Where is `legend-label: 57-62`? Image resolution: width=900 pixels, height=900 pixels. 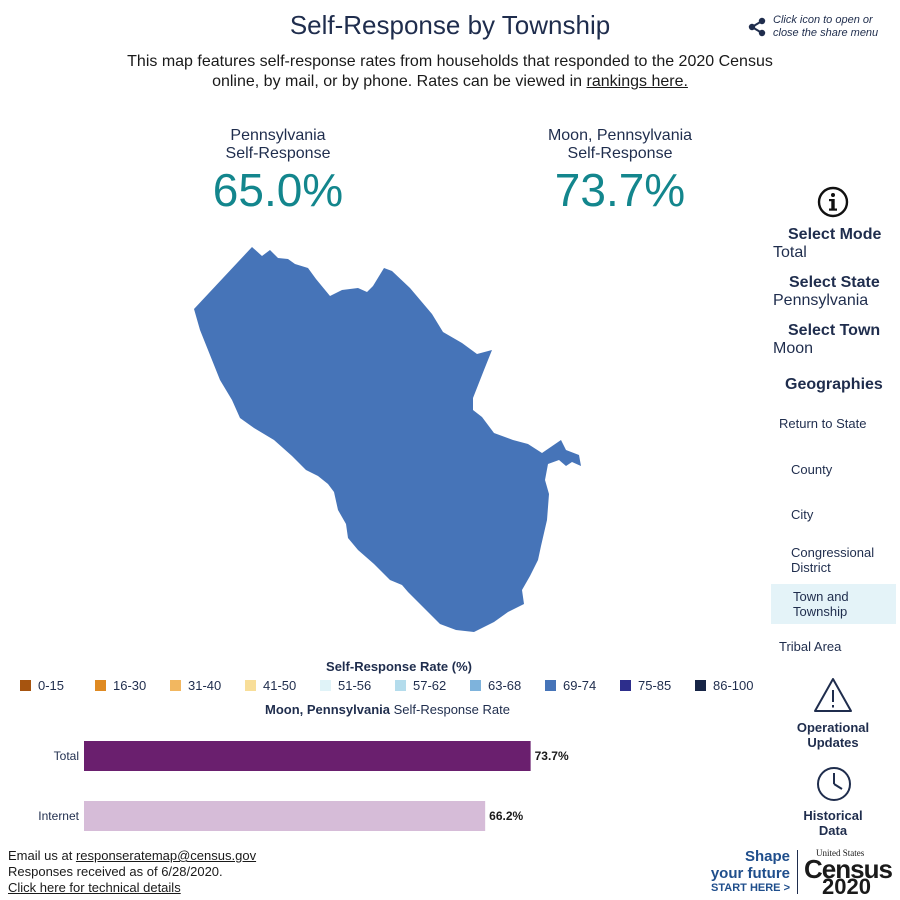 legend-label: 57-62 is located at coordinates (430, 685).